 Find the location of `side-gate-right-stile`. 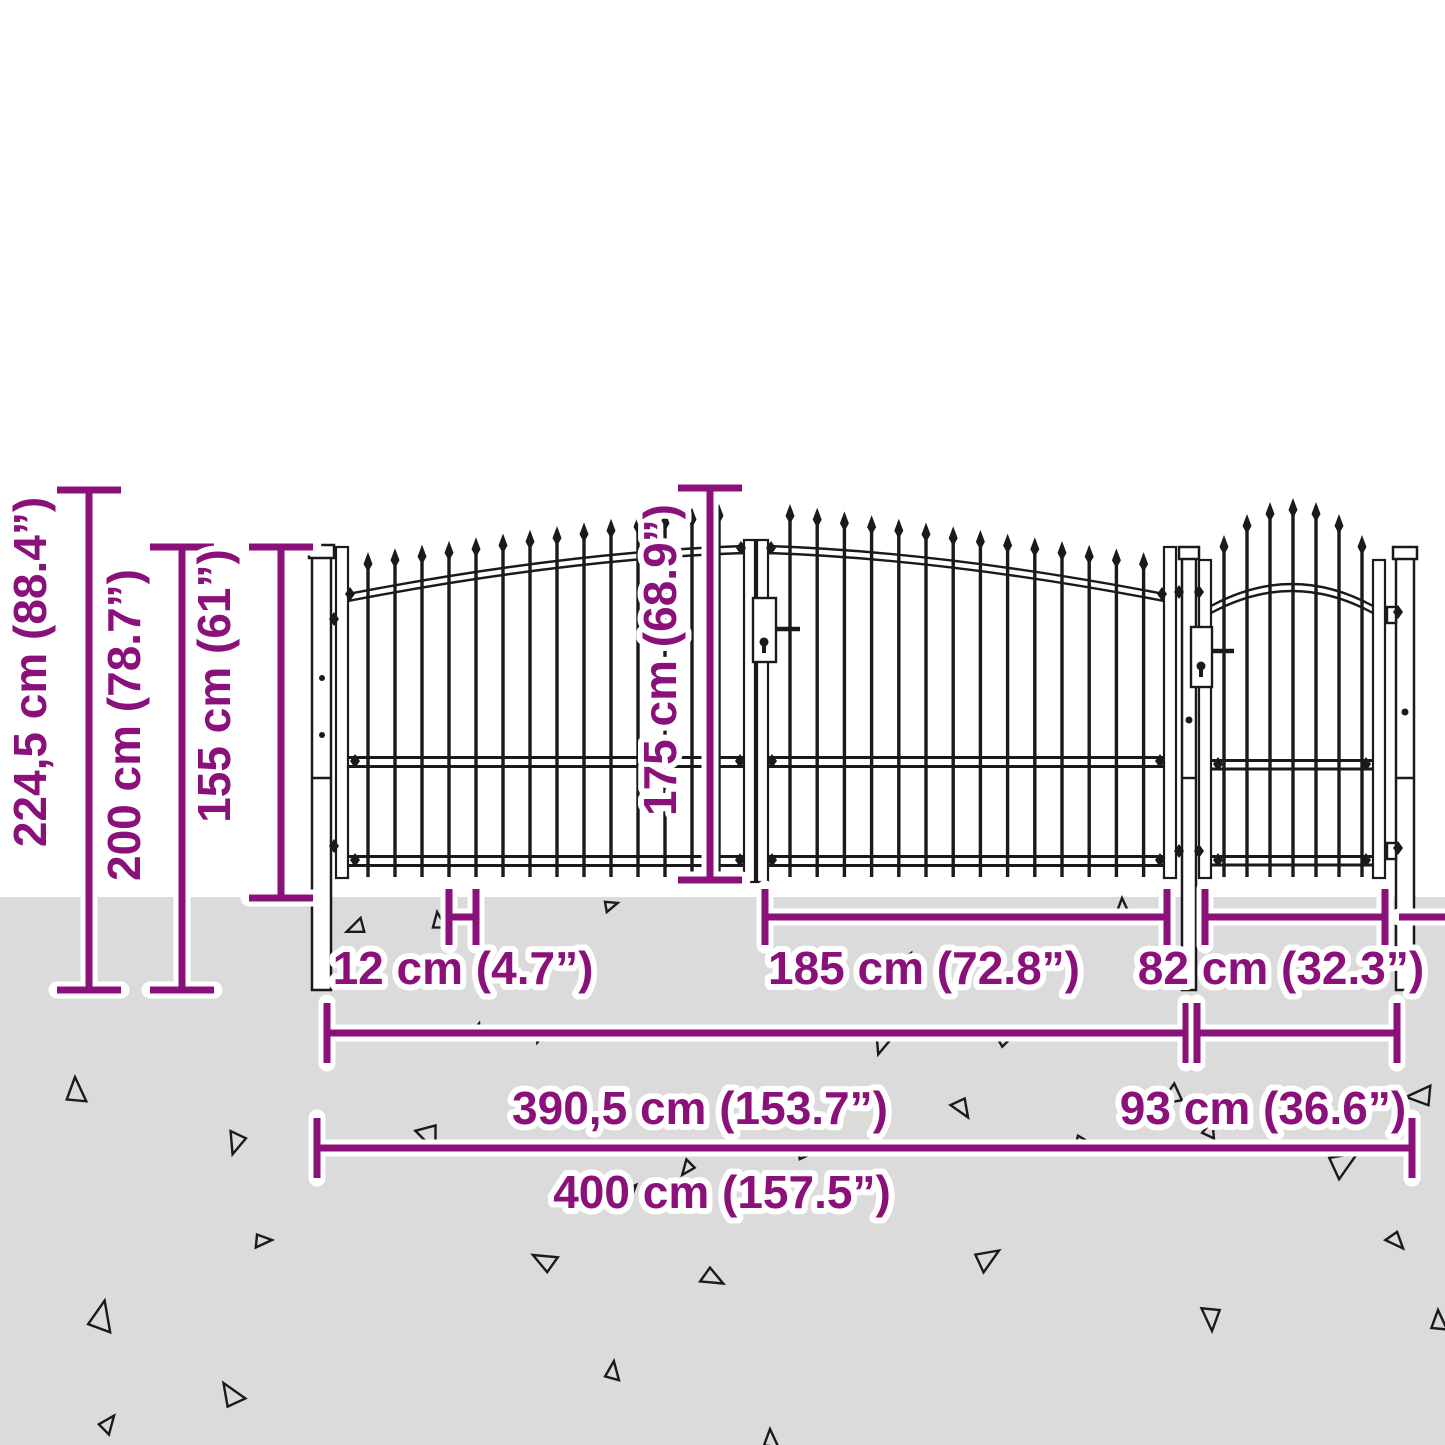

side-gate-right-stile is located at coordinates (1379, 719).